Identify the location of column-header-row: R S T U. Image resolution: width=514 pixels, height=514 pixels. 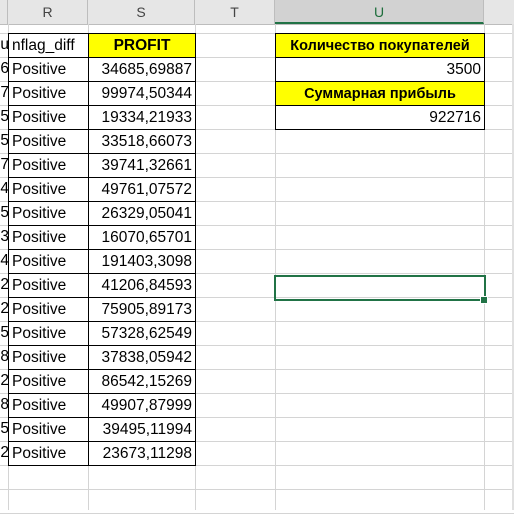
(257, 12).